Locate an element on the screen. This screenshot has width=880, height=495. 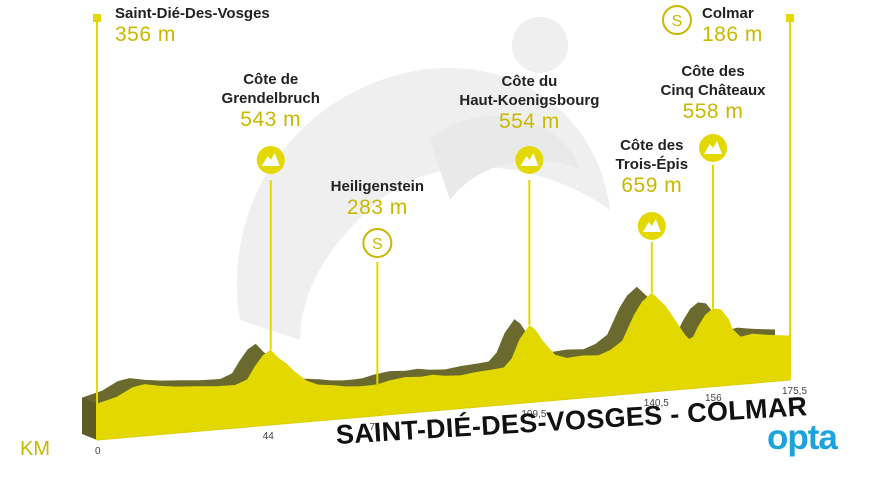
place-label-grendelbruch: Côte de Grendelbruch 543 m is located at coordinates (271, 101).